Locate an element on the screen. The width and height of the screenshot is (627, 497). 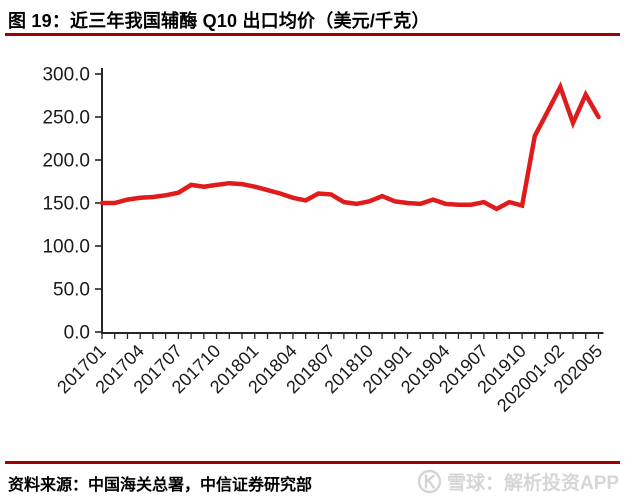
y-tick-label: 250.0 is located at coordinates (66, 118).